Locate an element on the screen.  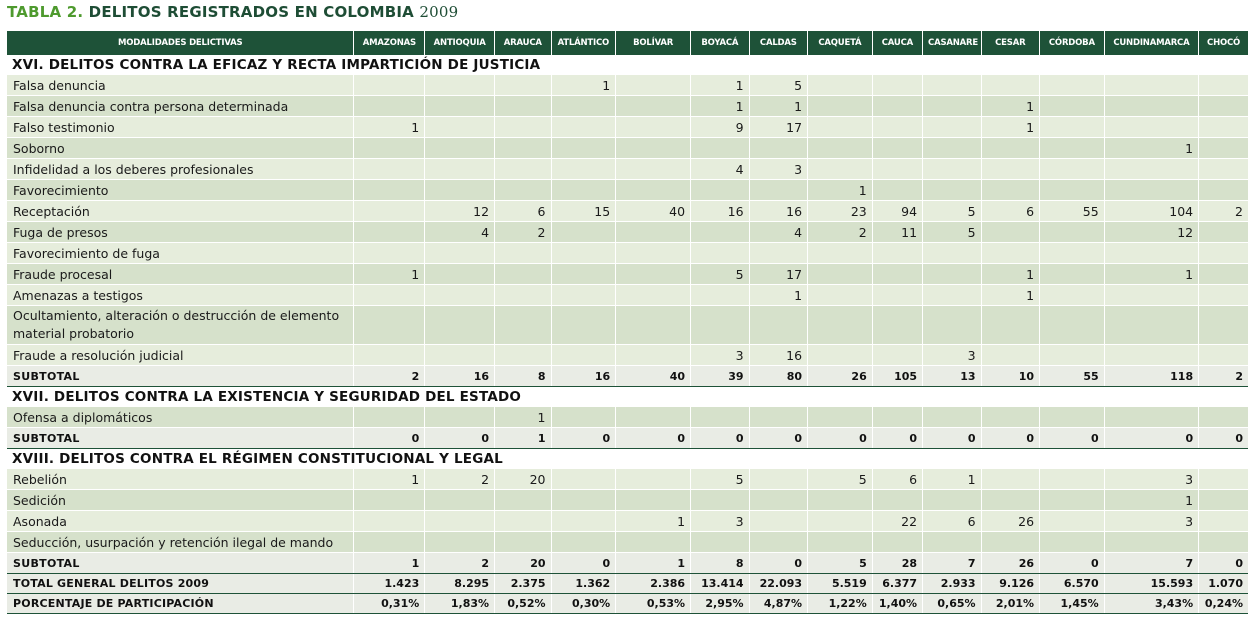
table-row: Sedición 1 is located at coordinates (627, 500).